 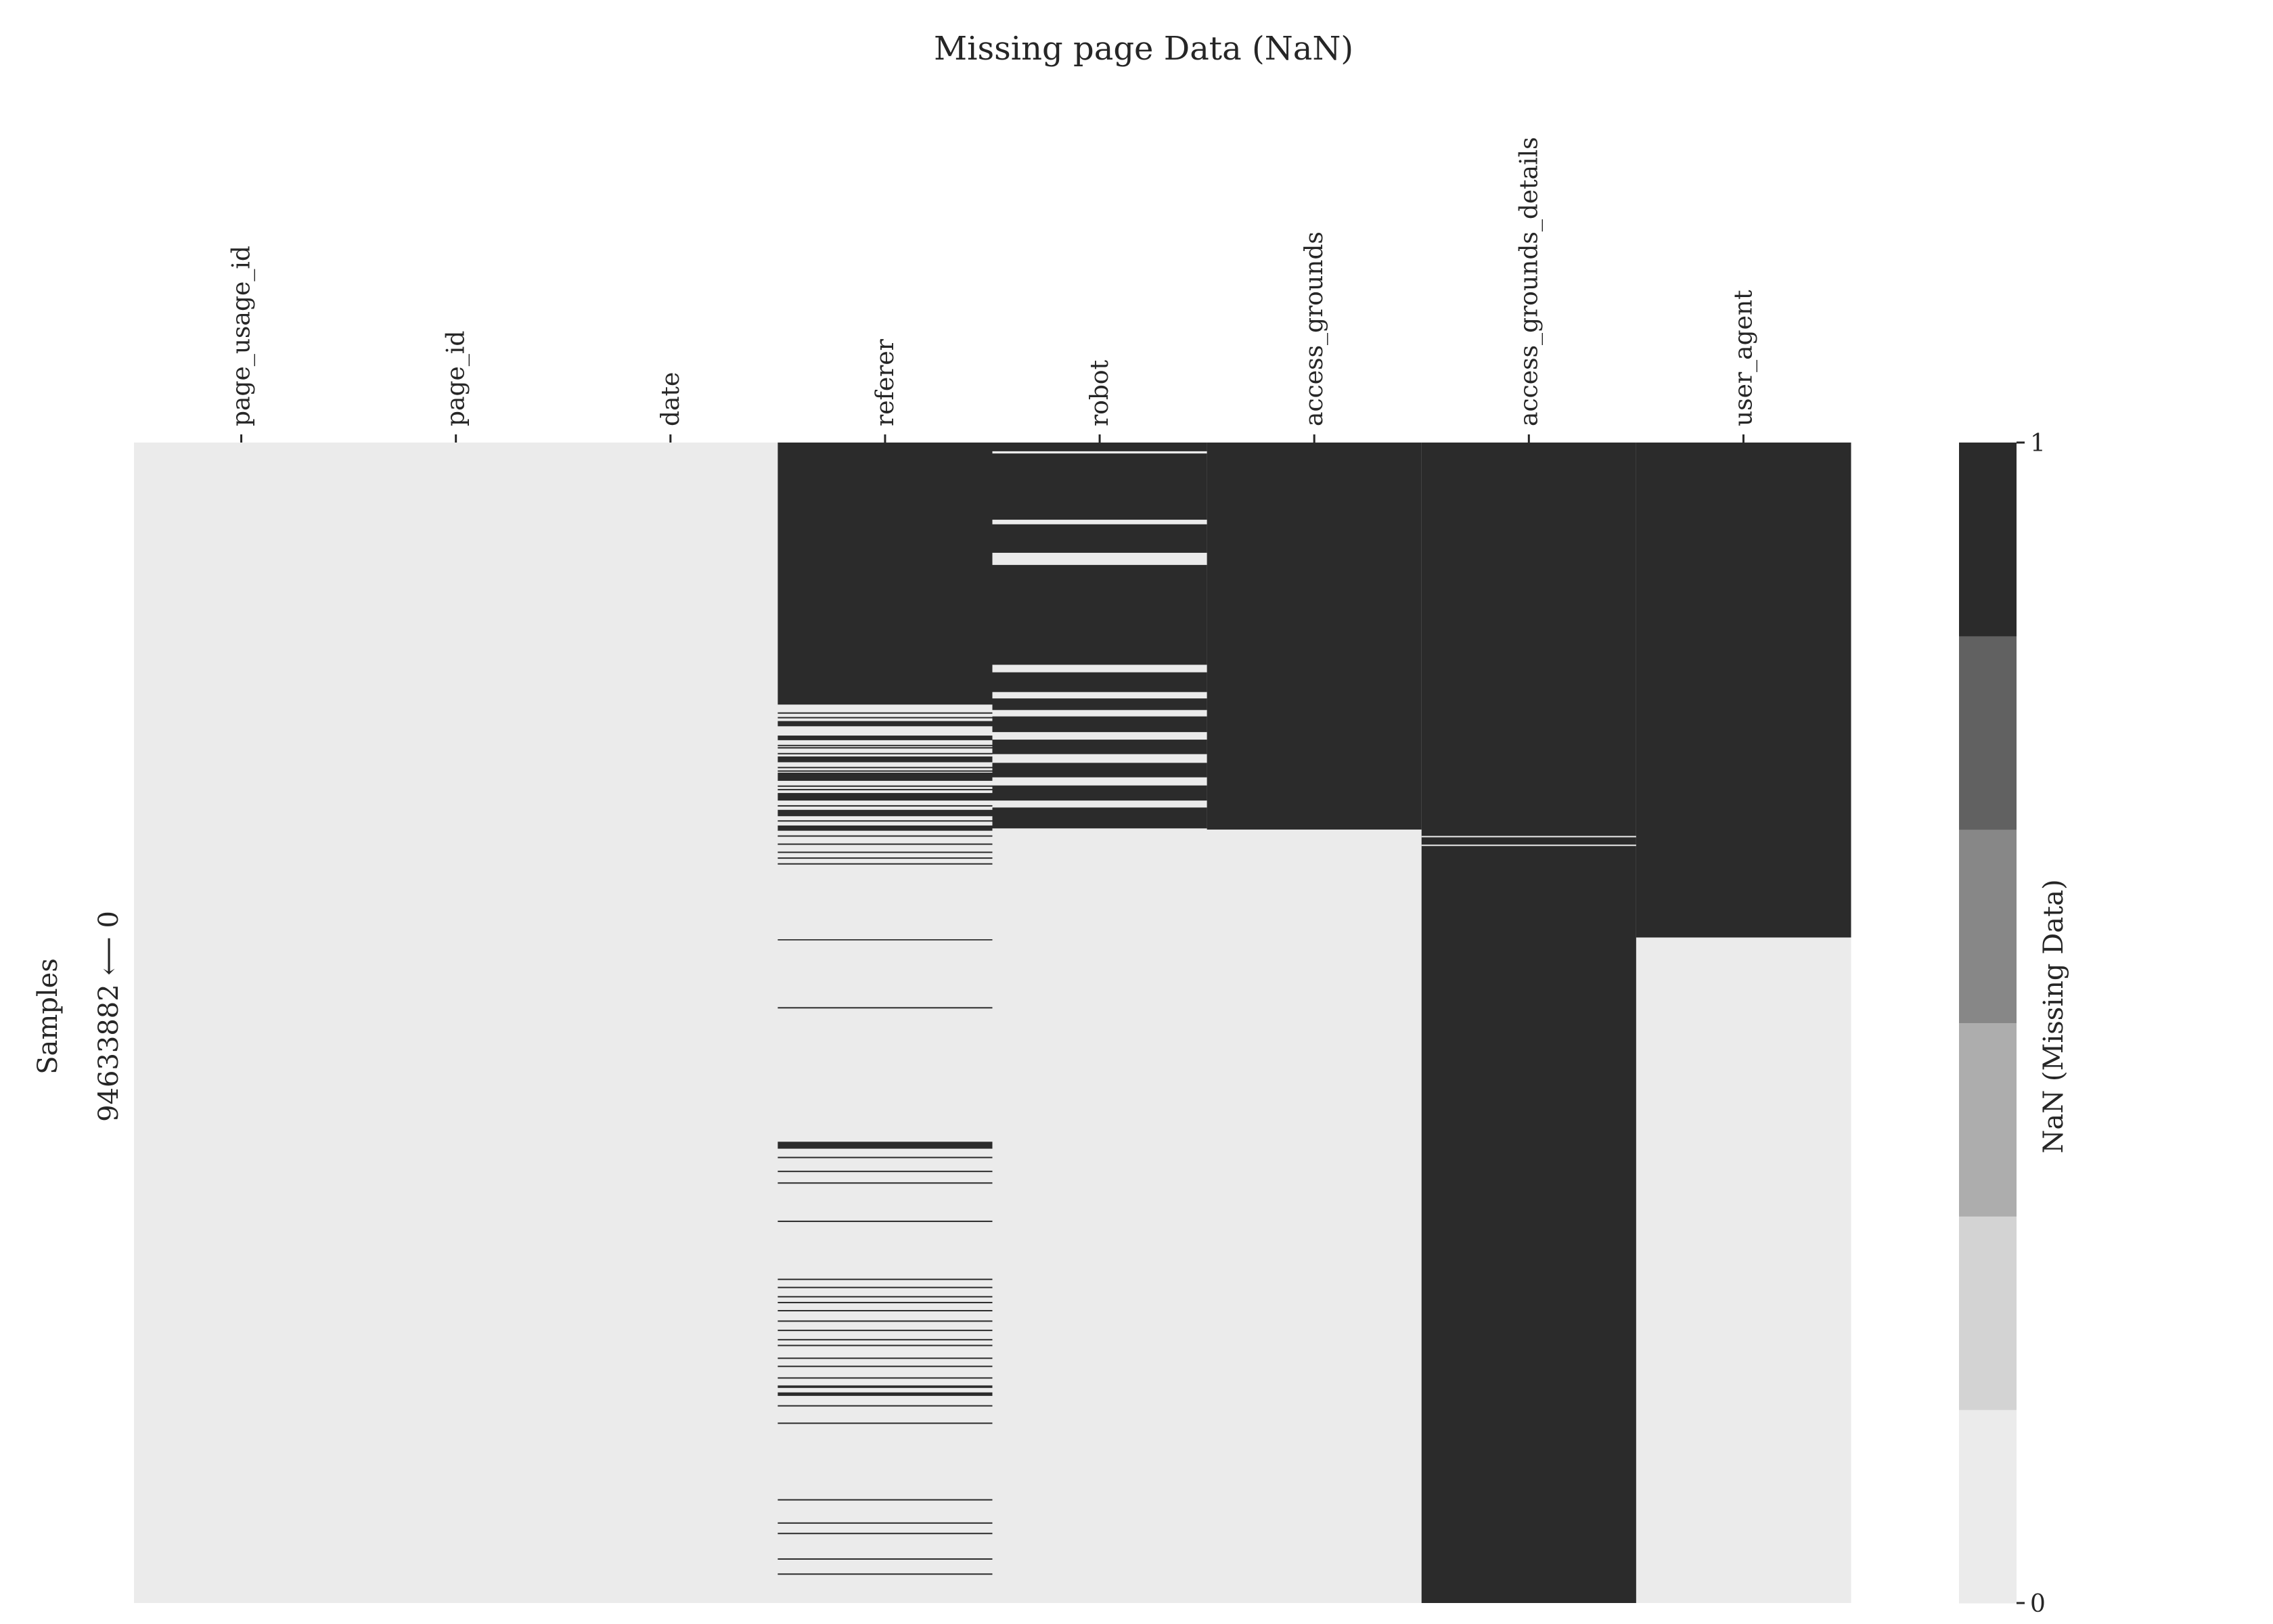 What do you see at coordinates (1743, 358) in the screenshot?
I see `column-label-user_agent: user_agent` at bounding box center [1743, 358].